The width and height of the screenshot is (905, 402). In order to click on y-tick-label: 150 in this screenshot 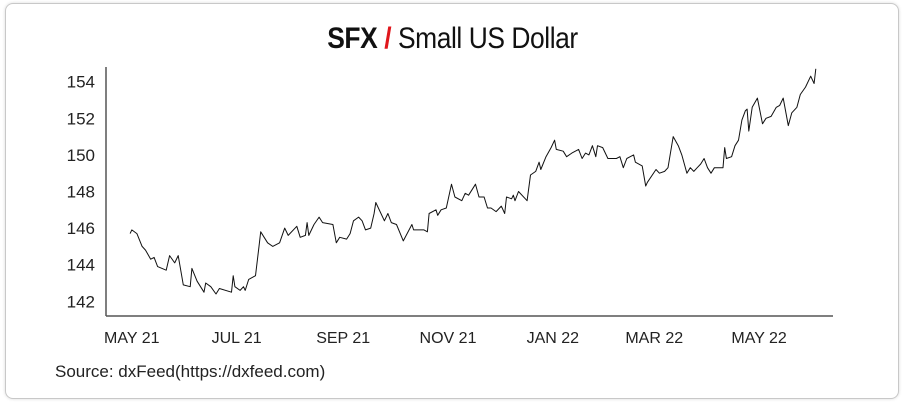, I will do `click(81, 155)`.